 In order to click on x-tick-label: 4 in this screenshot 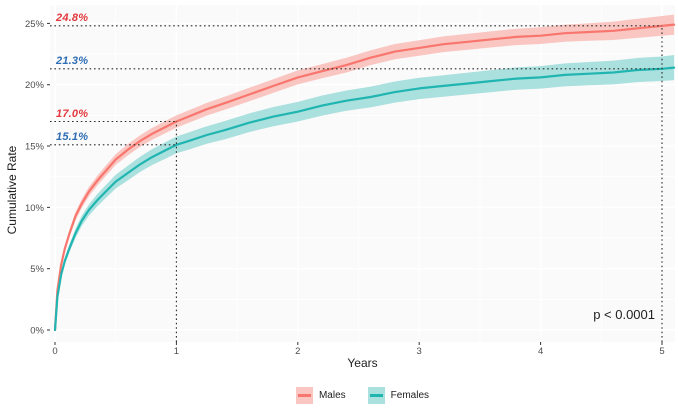, I will do `click(540, 351)`.